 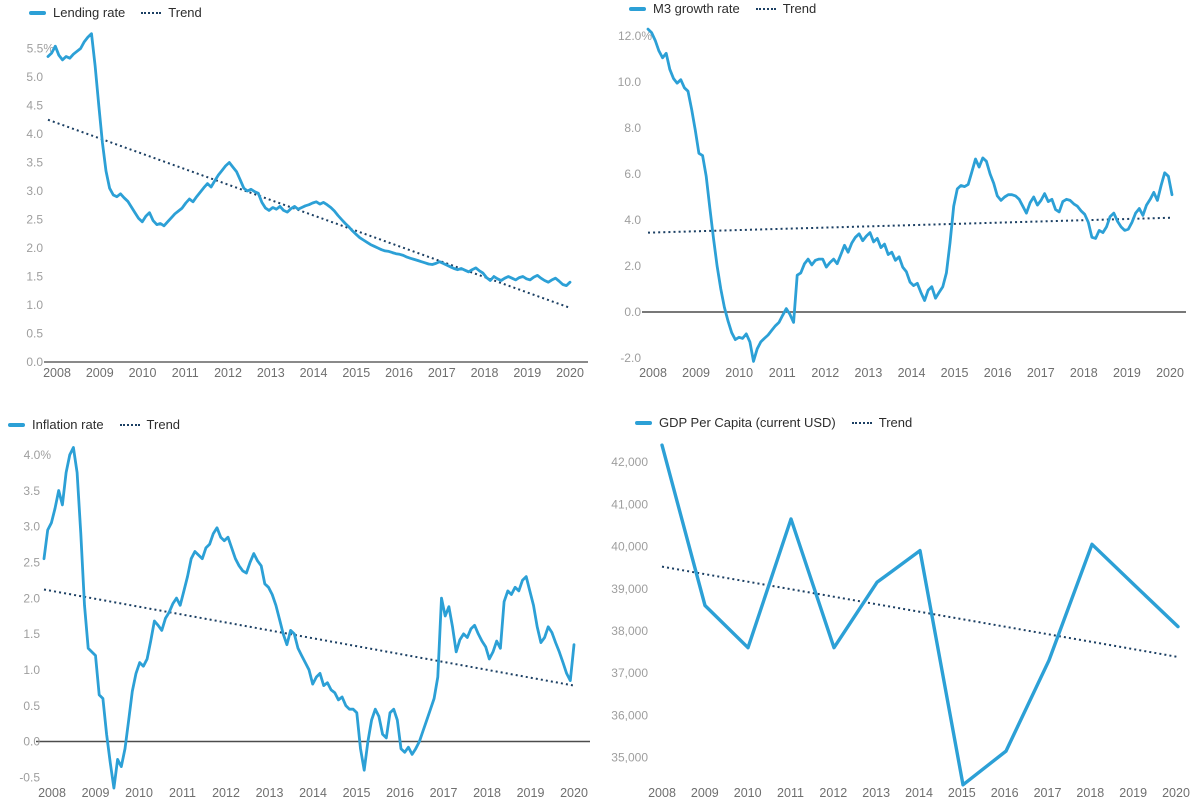 I want to click on series-legend-label: M3 growth rate, so click(x=696, y=8).